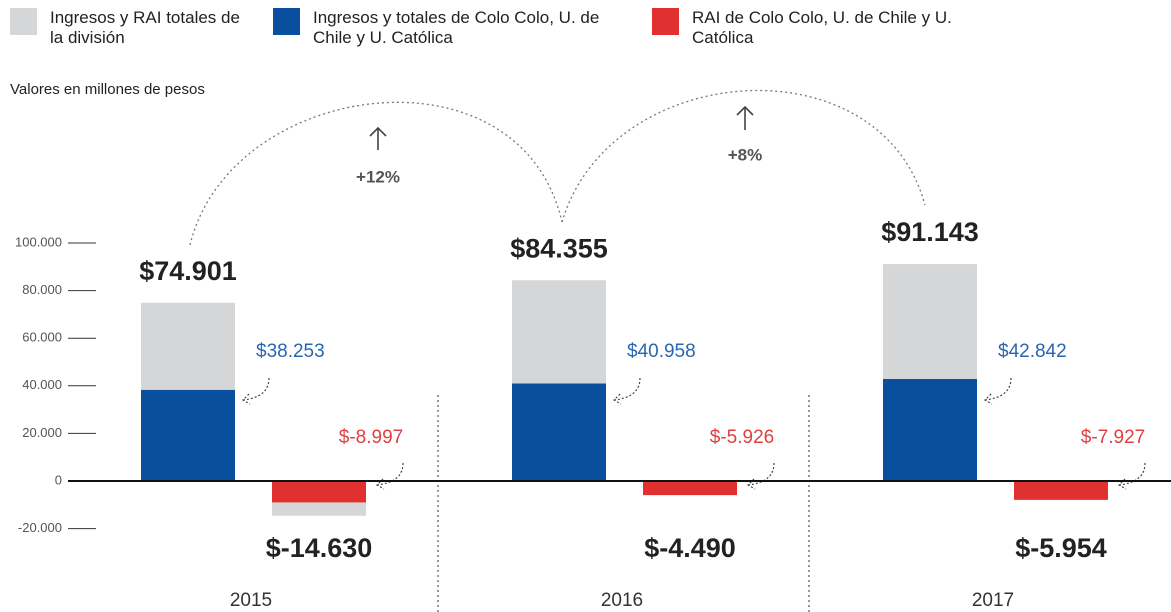 The image size is (1171, 612). What do you see at coordinates (188, 271) in the screenshot?
I see `data-label: $74.901` at bounding box center [188, 271].